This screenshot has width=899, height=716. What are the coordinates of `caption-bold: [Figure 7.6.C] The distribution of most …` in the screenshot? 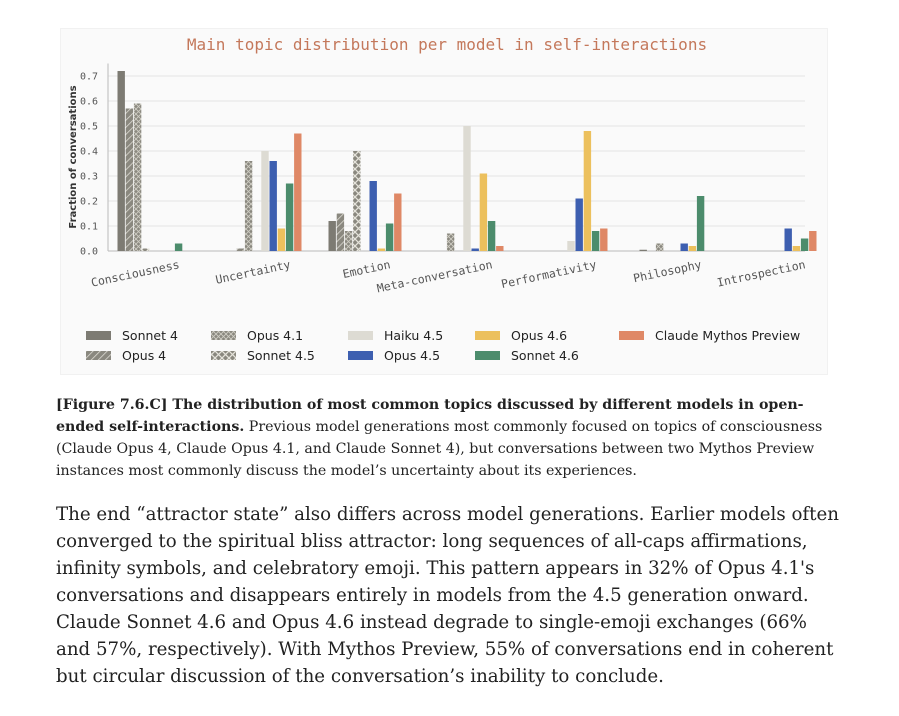 It's located at (430, 416).